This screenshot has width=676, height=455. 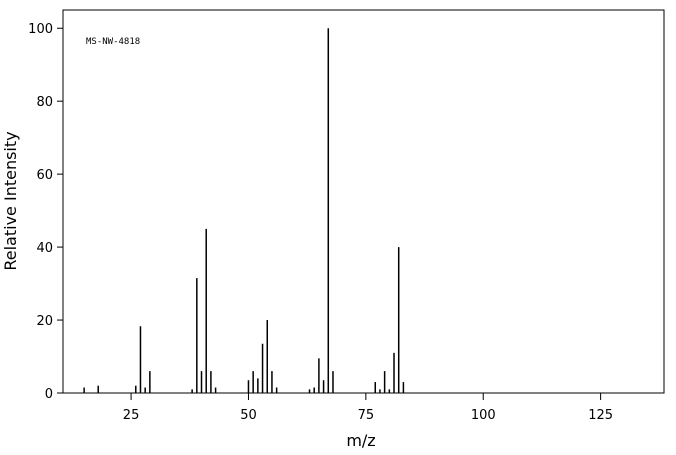 What do you see at coordinates (10, 200) in the screenshot?
I see `y-axis-label: Relative Intensity` at bounding box center [10, 200].